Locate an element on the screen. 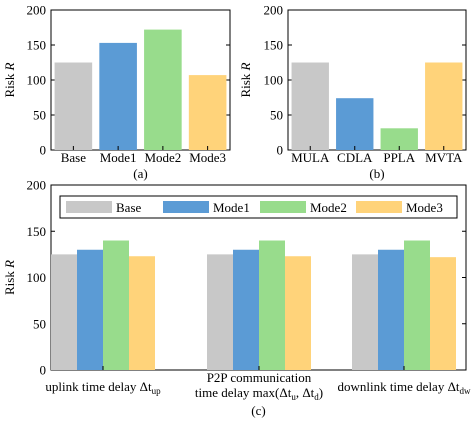  legend-label-base: Base is located at coordinates (129, 207).